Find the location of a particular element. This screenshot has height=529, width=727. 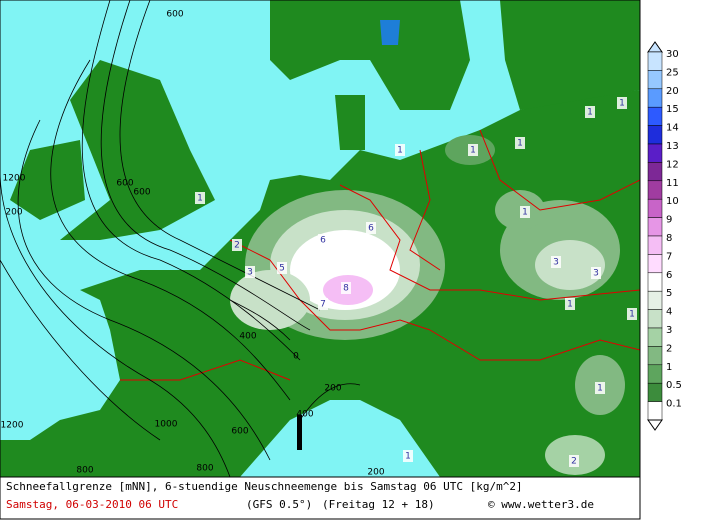

snow-label: 6 is located at coordinates (323, 241).